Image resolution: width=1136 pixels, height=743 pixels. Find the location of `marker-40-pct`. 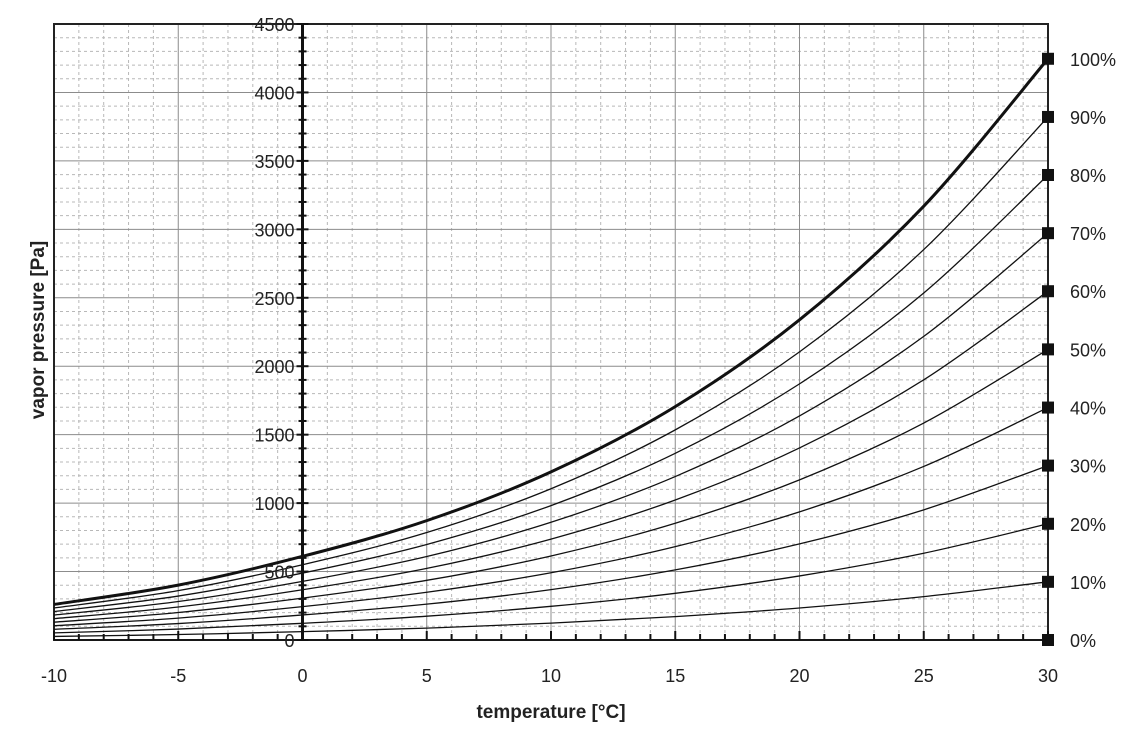

marker-40-pct is located at coordinates (1048, 407).